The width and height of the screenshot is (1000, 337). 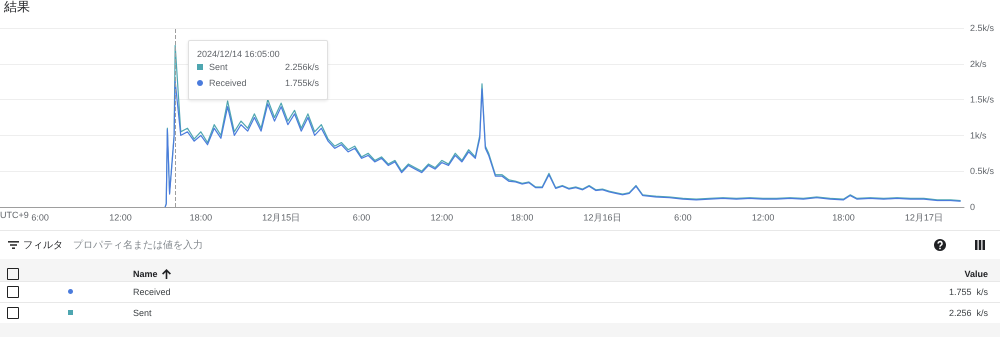 I want to click on text: 2.256 k/s, so click(x=968, y=313).